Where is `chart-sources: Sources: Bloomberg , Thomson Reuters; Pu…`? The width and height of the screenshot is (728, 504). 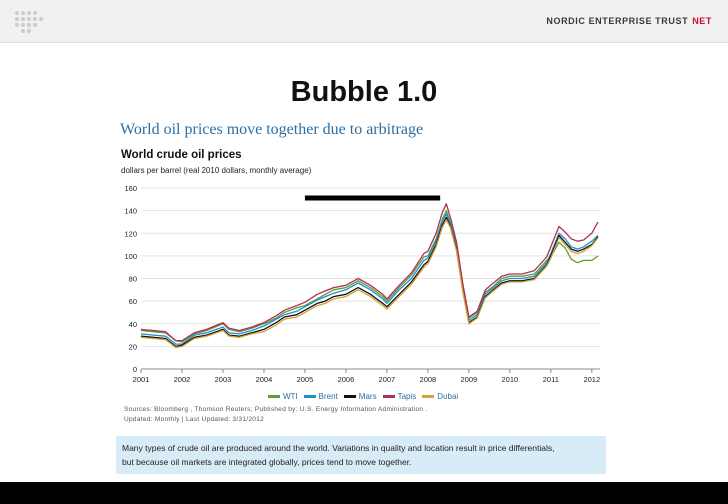
chart-sources: Sources: Bloomberg , Thomson Reuters; Pu… is located at coordinates (276, 415).